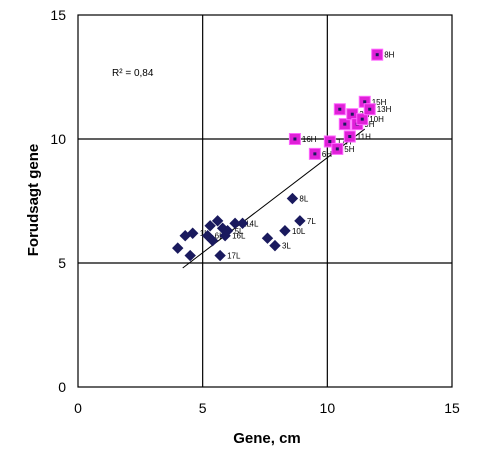  Describe the element at coordinates (379, 102) in the screenshot. I see `point-label: 15H` at that location.